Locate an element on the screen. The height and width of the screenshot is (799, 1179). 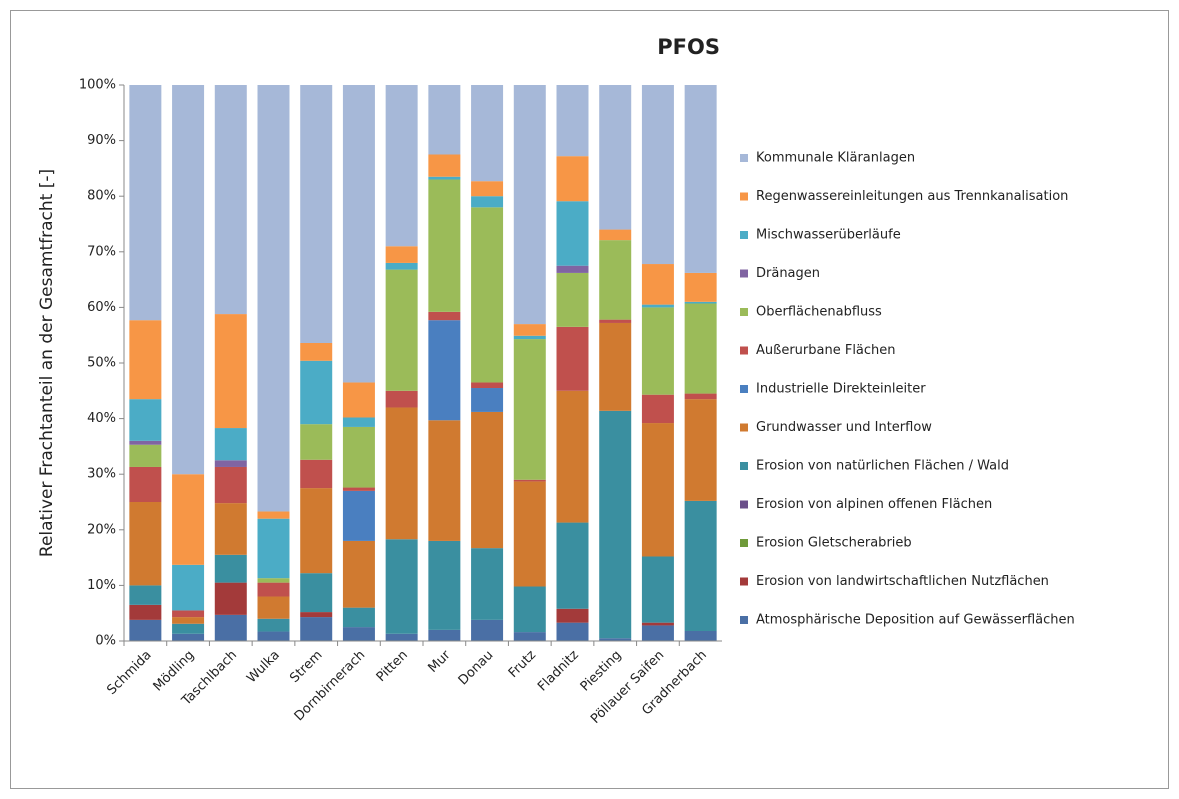
y-tick-label: 50% is located at coordinates (101, 363).